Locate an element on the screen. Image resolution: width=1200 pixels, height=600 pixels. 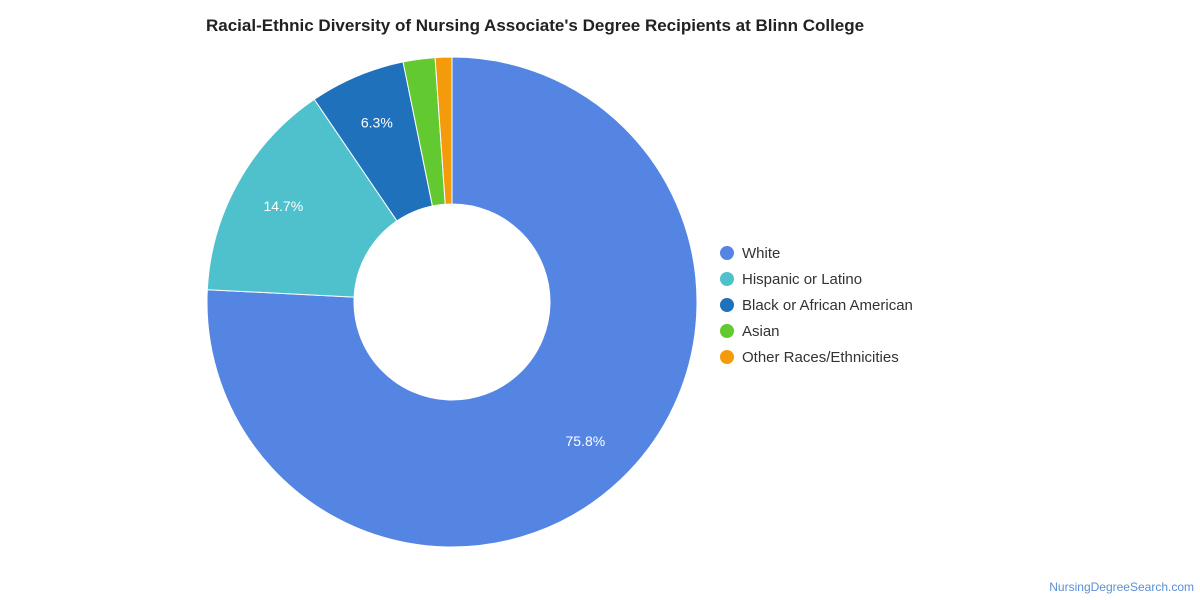
legend-label: White is located at coordinates (761, 253).